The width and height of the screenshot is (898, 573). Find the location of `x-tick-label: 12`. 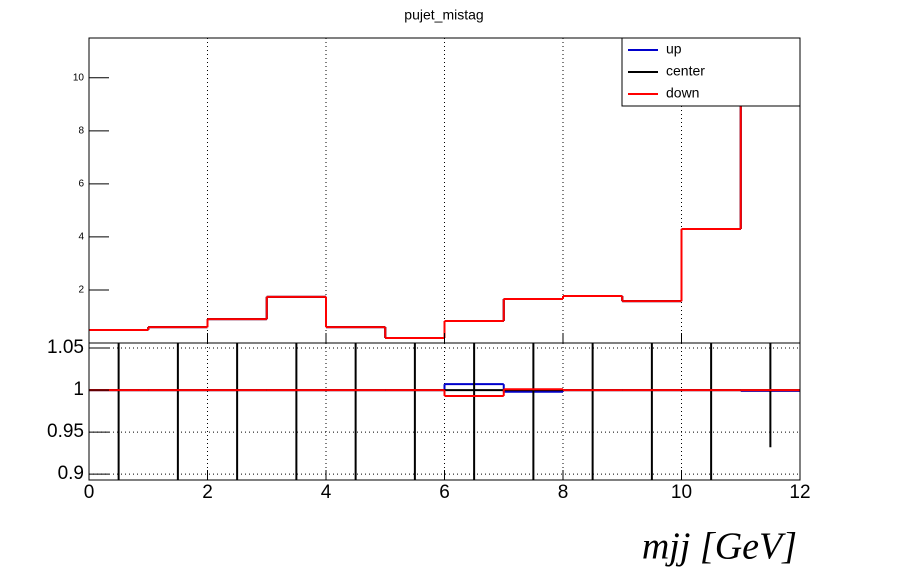

x-tick-label: 12 is located at coordinates (799, 492).